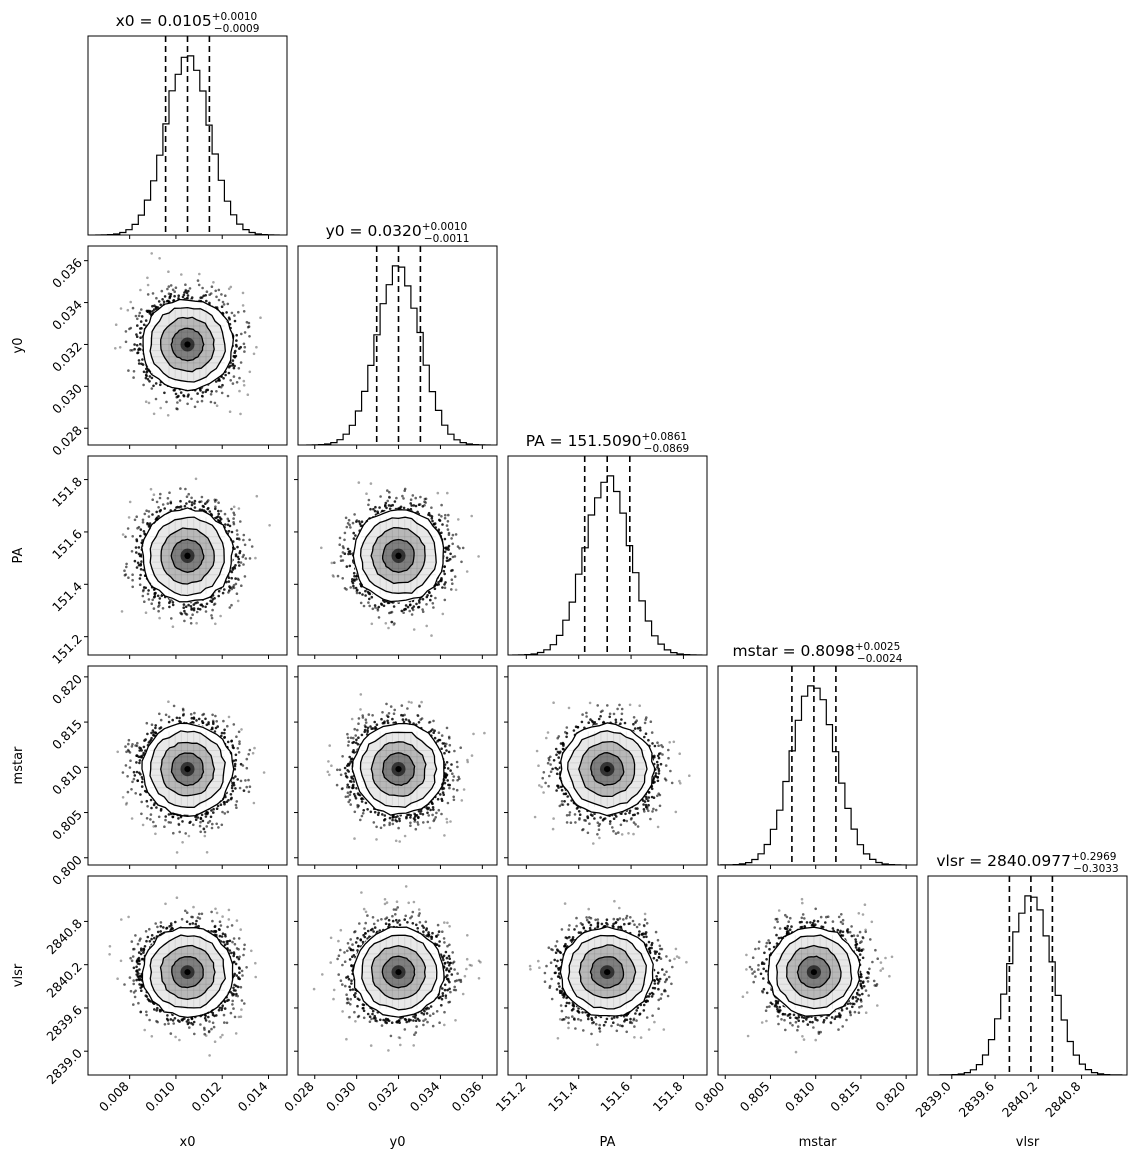 This screenshot has width=1136, height=1163. Describe the element at coordinates (206, 1097) in the screenshot. I see `x-tick-label-x0: 0.012` at that location.